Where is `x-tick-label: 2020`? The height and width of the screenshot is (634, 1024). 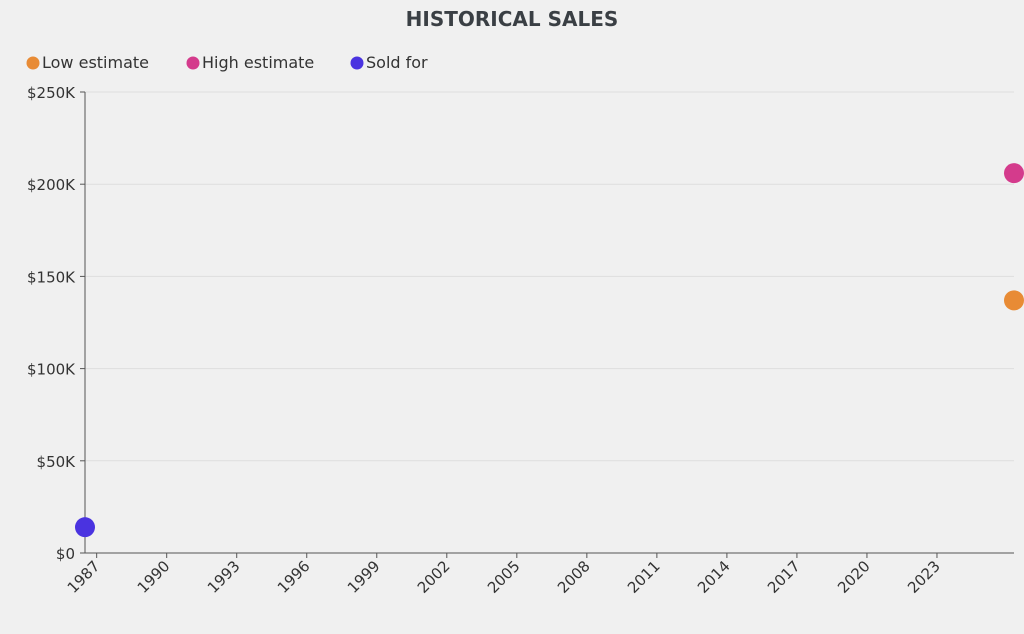
x-tick-label: 2020 is located at coordinates (854, 577).